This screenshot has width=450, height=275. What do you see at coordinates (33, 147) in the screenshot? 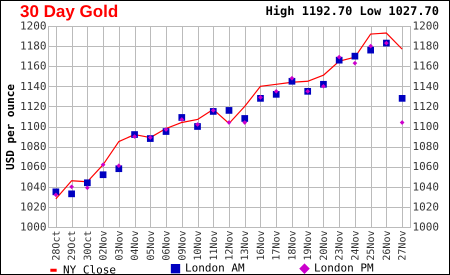
I see `y-tick-label: 1080` at bounding box center [33, 147].